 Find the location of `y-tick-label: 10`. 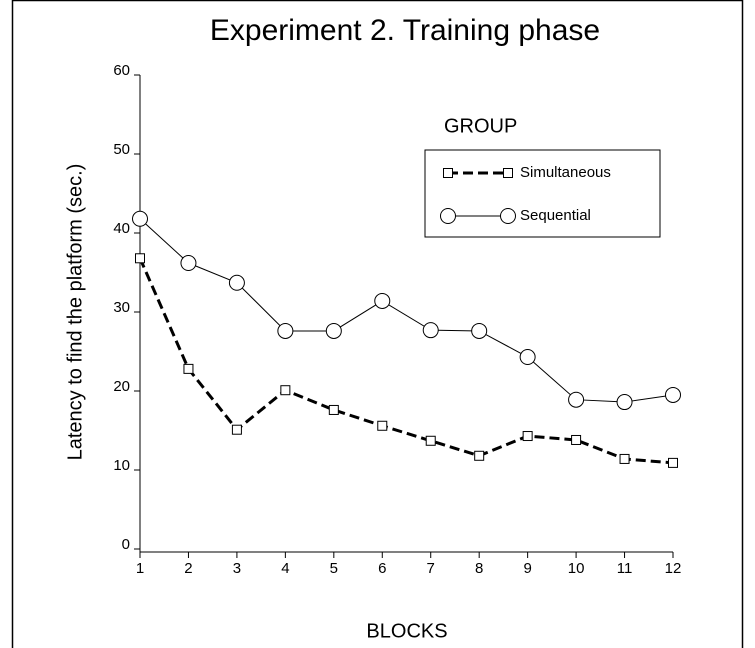

y-tick-label: 10 is located at coordinates (121, 465).